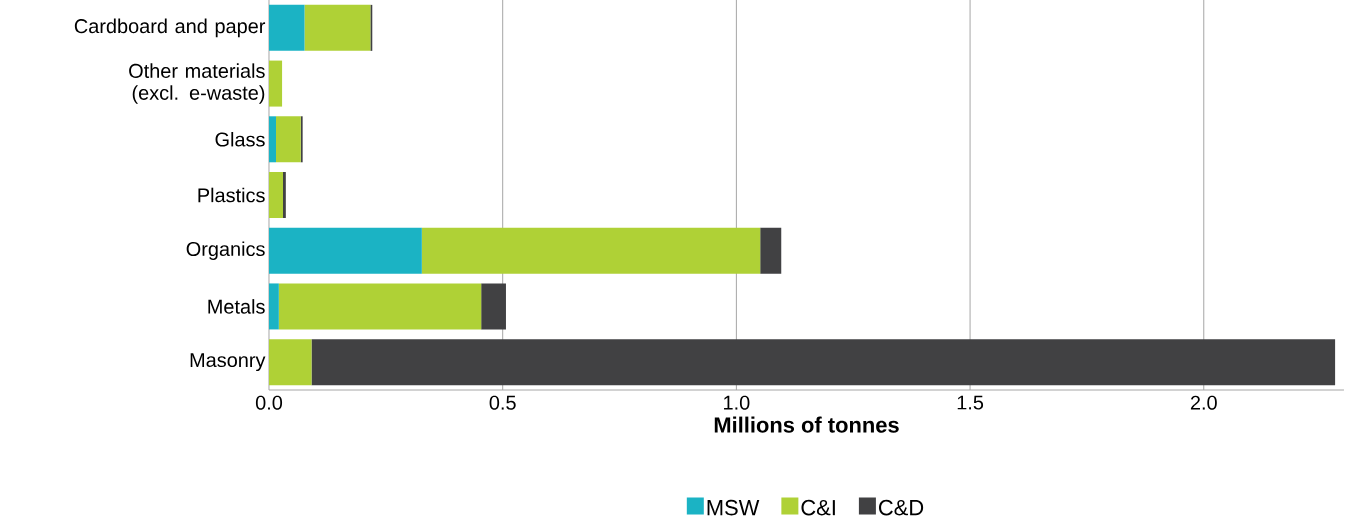 This screenshot has height=532, width=1354. Describe the element at coordinates (901, 507) in the screenshot. I see `legend-label: C&D` at that location.